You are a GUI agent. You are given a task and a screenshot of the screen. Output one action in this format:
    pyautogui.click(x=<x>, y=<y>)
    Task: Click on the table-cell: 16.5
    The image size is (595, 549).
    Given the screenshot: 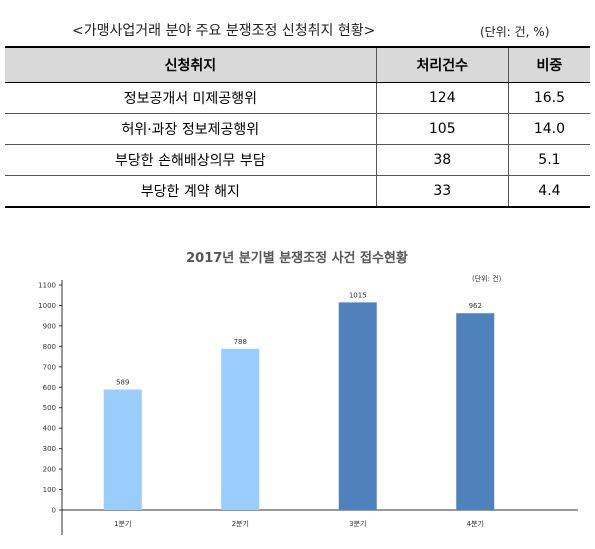 What is the action you would take?
    pyautogui.click(x=548, y=98)
    